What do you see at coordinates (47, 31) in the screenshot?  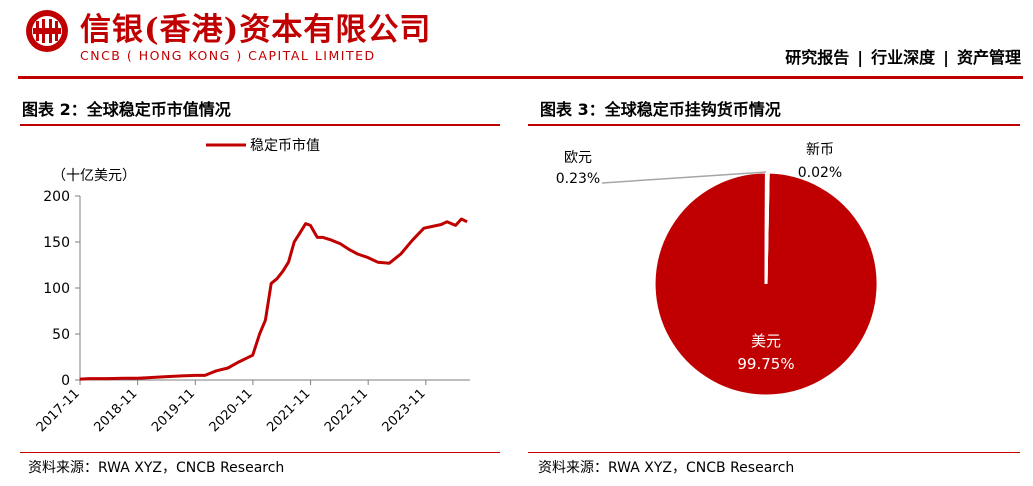 I see `cncb-logo` at bounding box center [47, 31].